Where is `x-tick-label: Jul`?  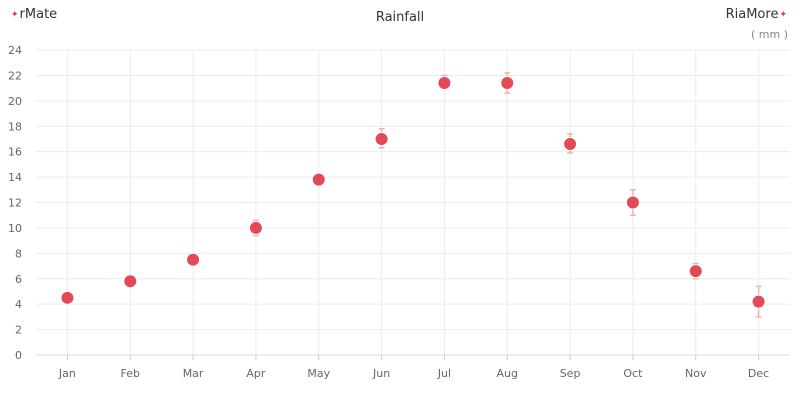
x-tick-label: Jul is located at coordinates (444, 373).